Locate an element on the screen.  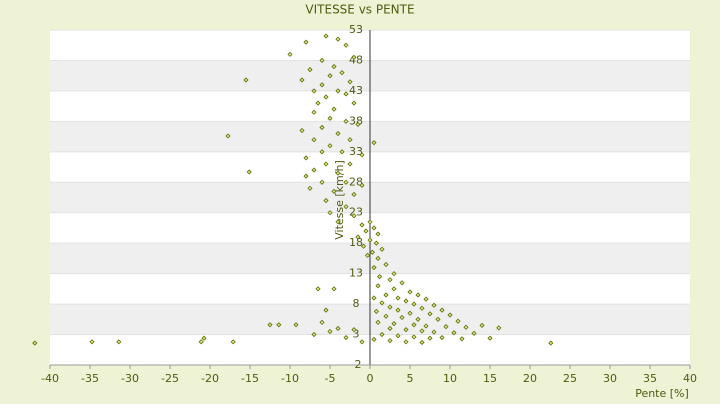
y-tick-label: 33 is located at coordinates (356, 151).